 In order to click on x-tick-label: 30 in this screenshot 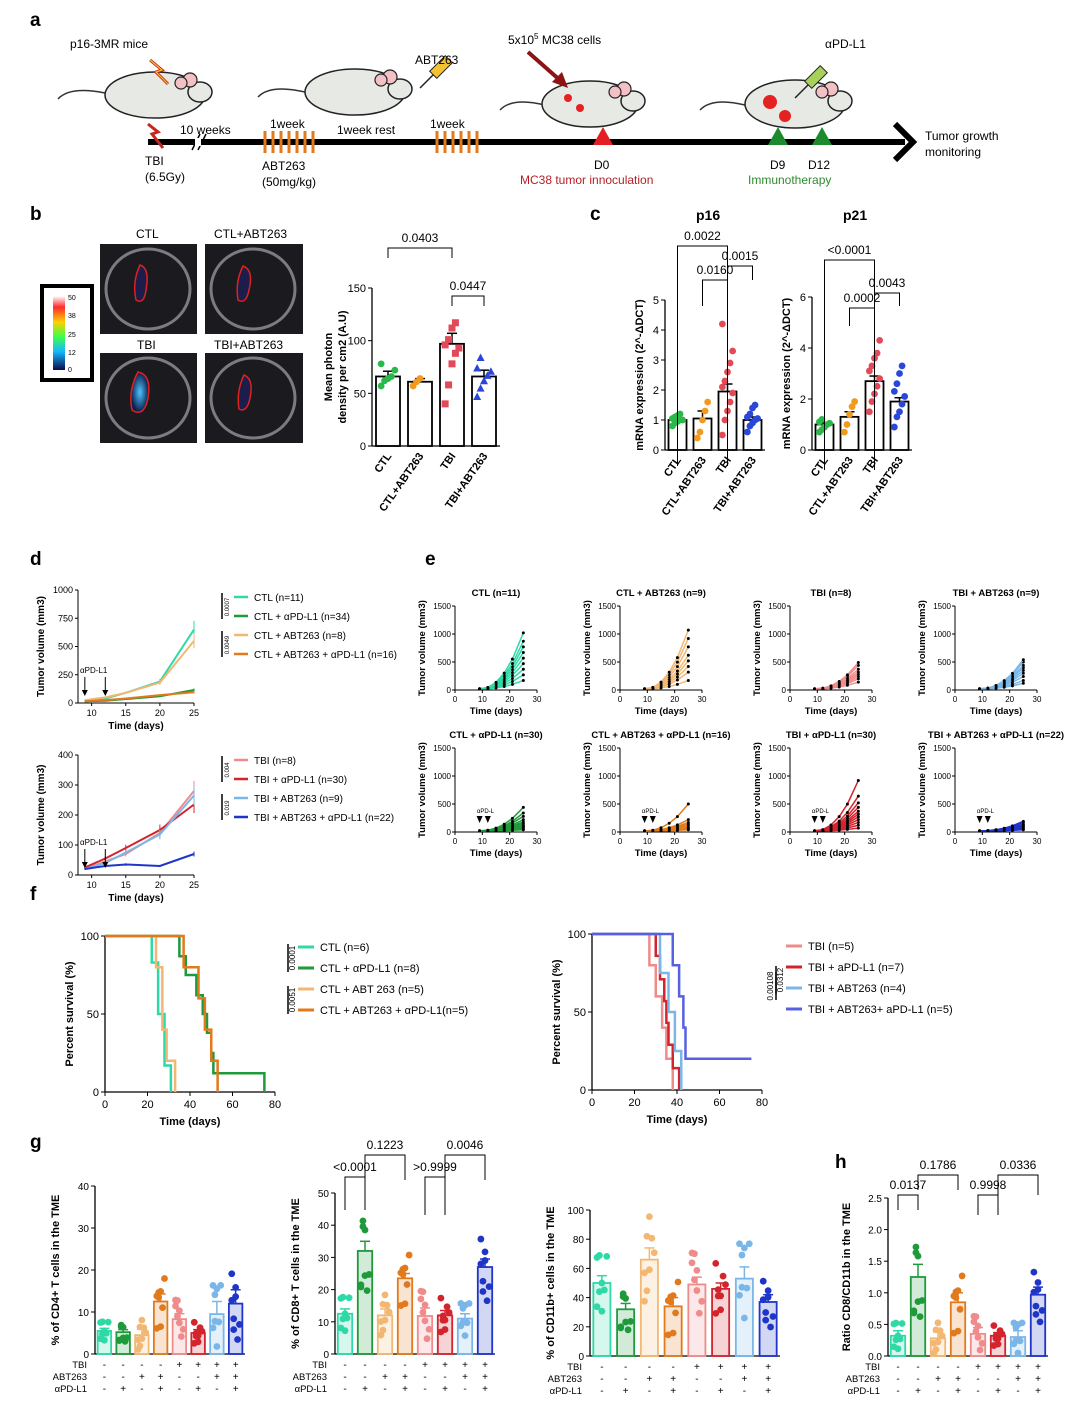, I will do `click(537, 699)`.